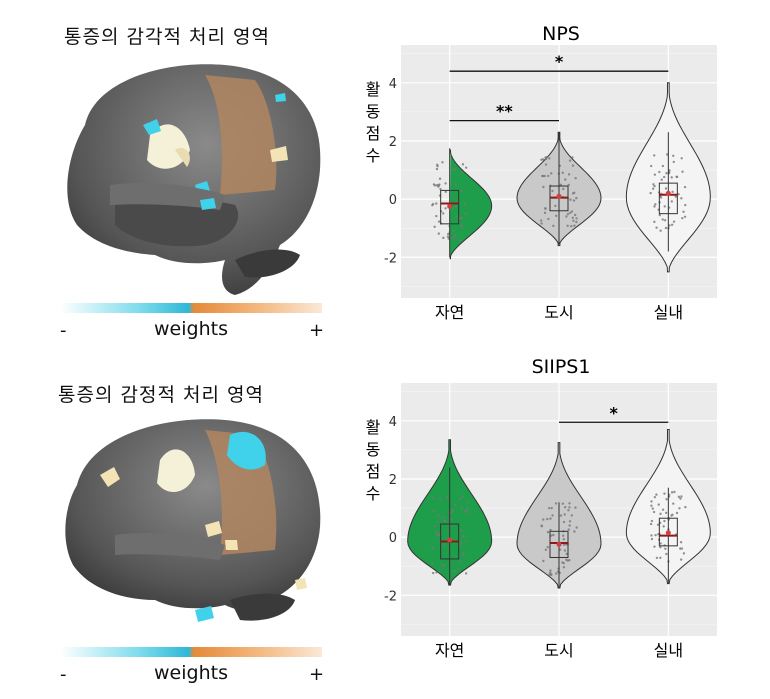  What do you see at coordinates (558, 312) in the screenshot?
I see `x-tick-label: 도시` at bounding box center [558, 312].